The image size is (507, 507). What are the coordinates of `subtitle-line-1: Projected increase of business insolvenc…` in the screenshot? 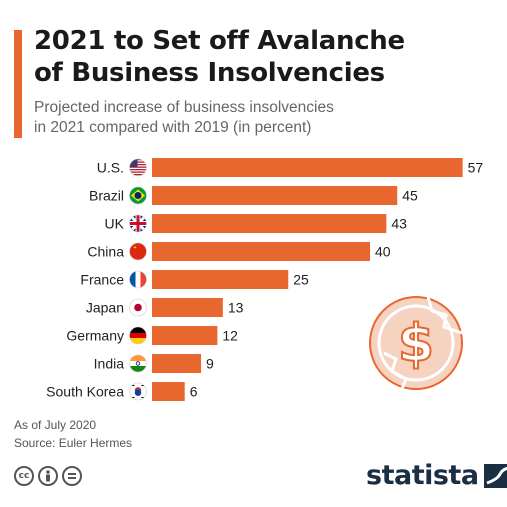 It's located at (184, 107).